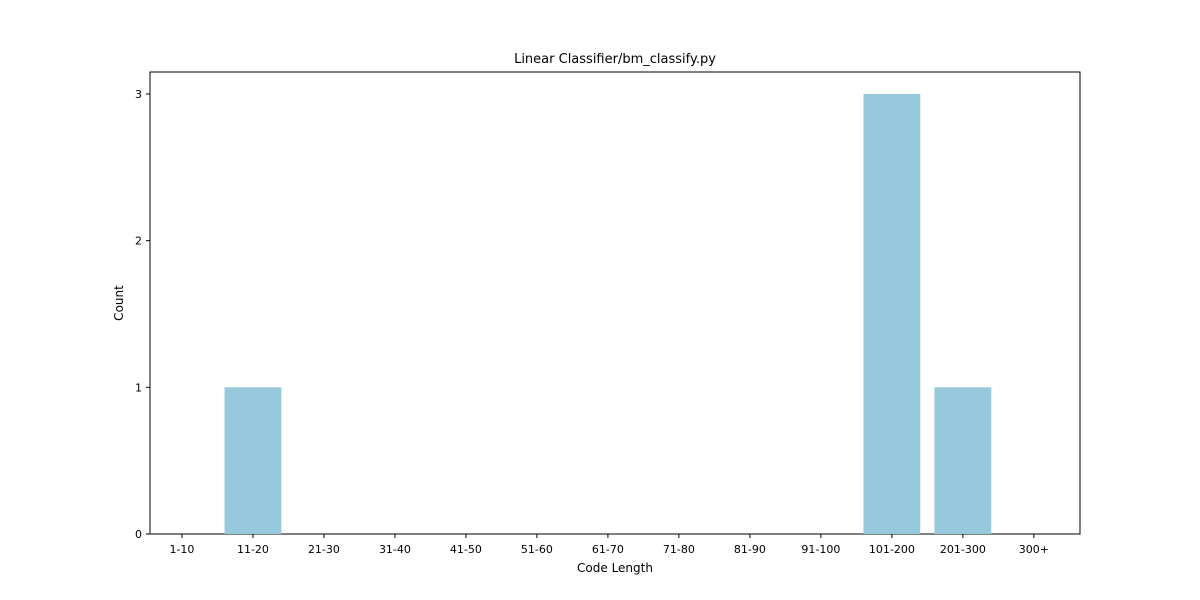  What do you see at coordinates (253, 549) in the screenshot?
I see `x-tick-label: 11-20` at bounding box center [253, 549].